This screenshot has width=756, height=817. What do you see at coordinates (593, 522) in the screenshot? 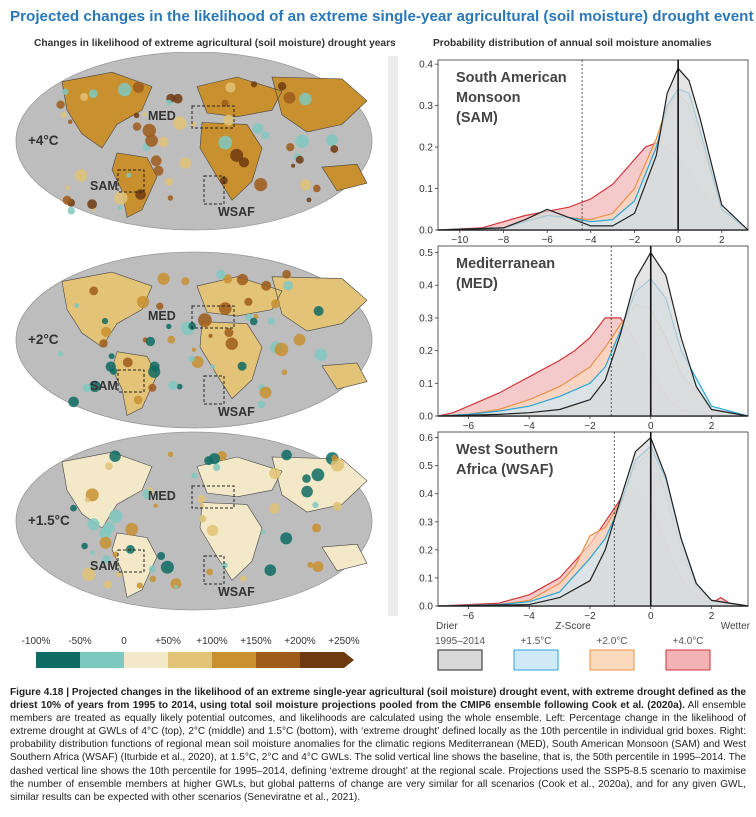
I see `series-curve` at bounding box center [593, 522].